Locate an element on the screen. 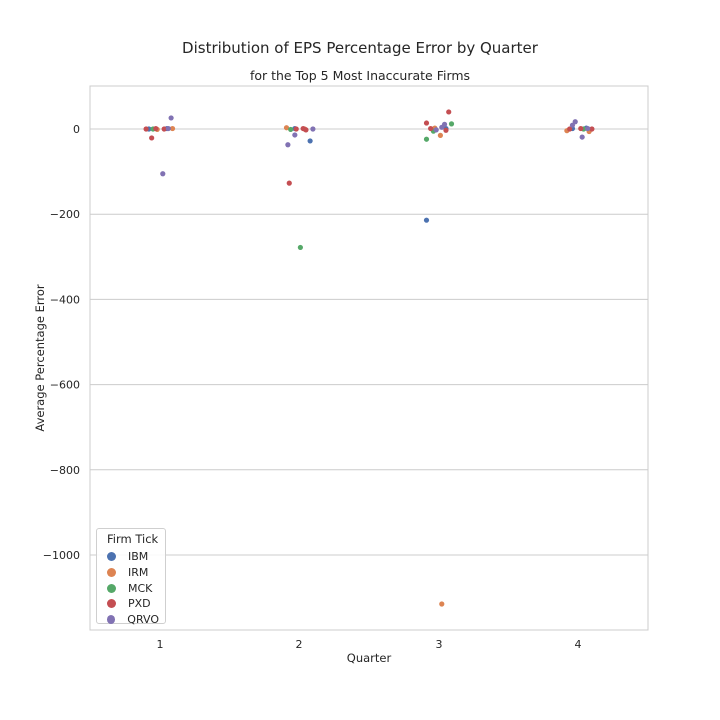  legend-item-irm: IRM is located at coordinates (131, 573).